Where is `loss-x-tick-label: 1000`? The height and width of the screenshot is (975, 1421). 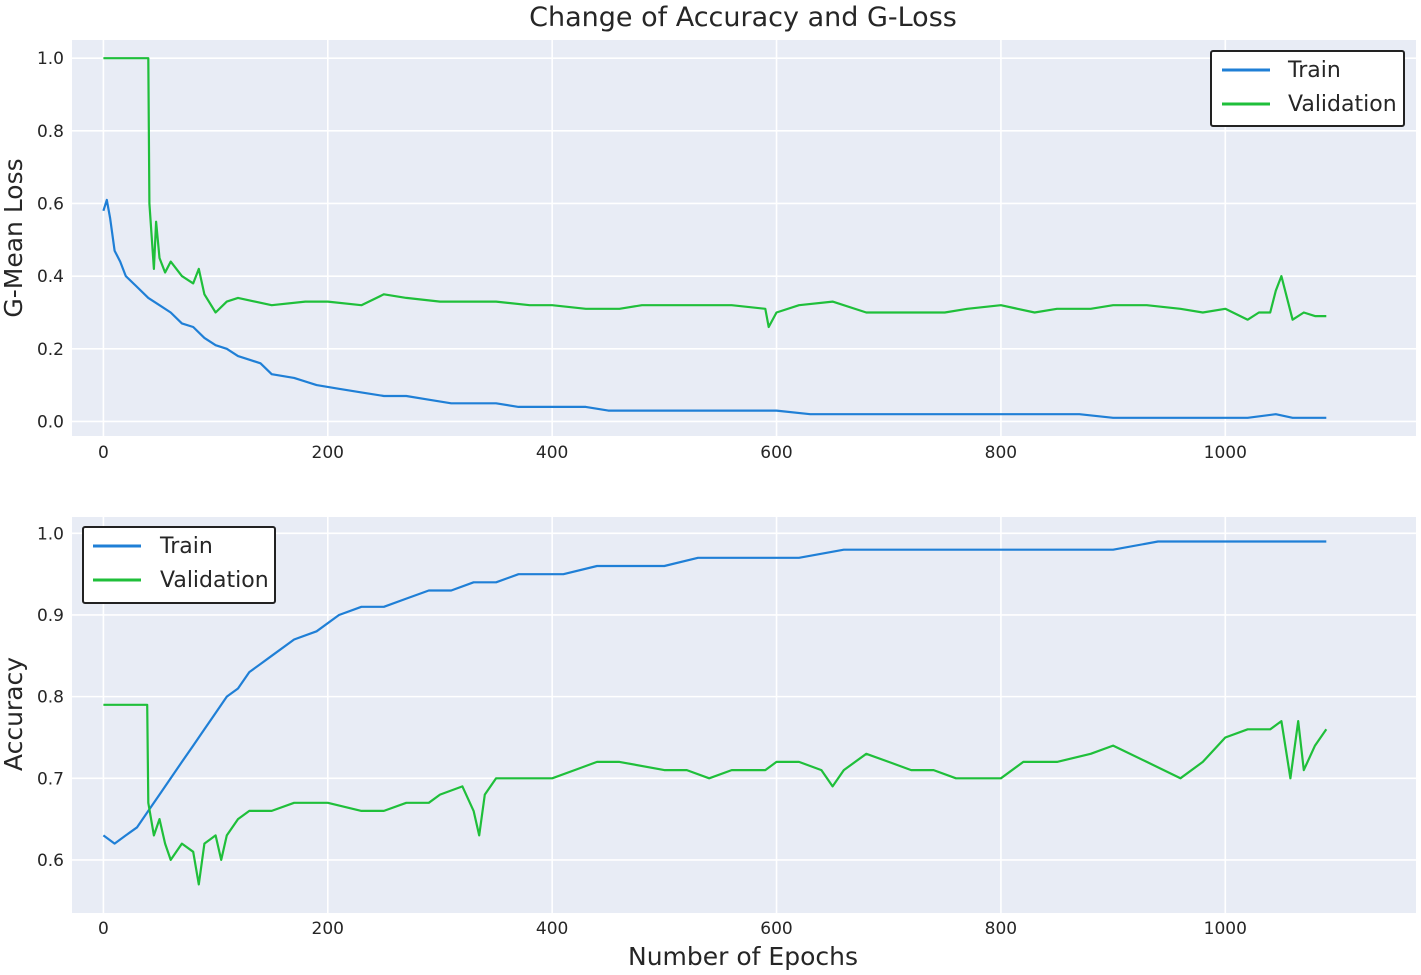 loss-x-tick-label: 1000 is located at coordinates (1225, 453).